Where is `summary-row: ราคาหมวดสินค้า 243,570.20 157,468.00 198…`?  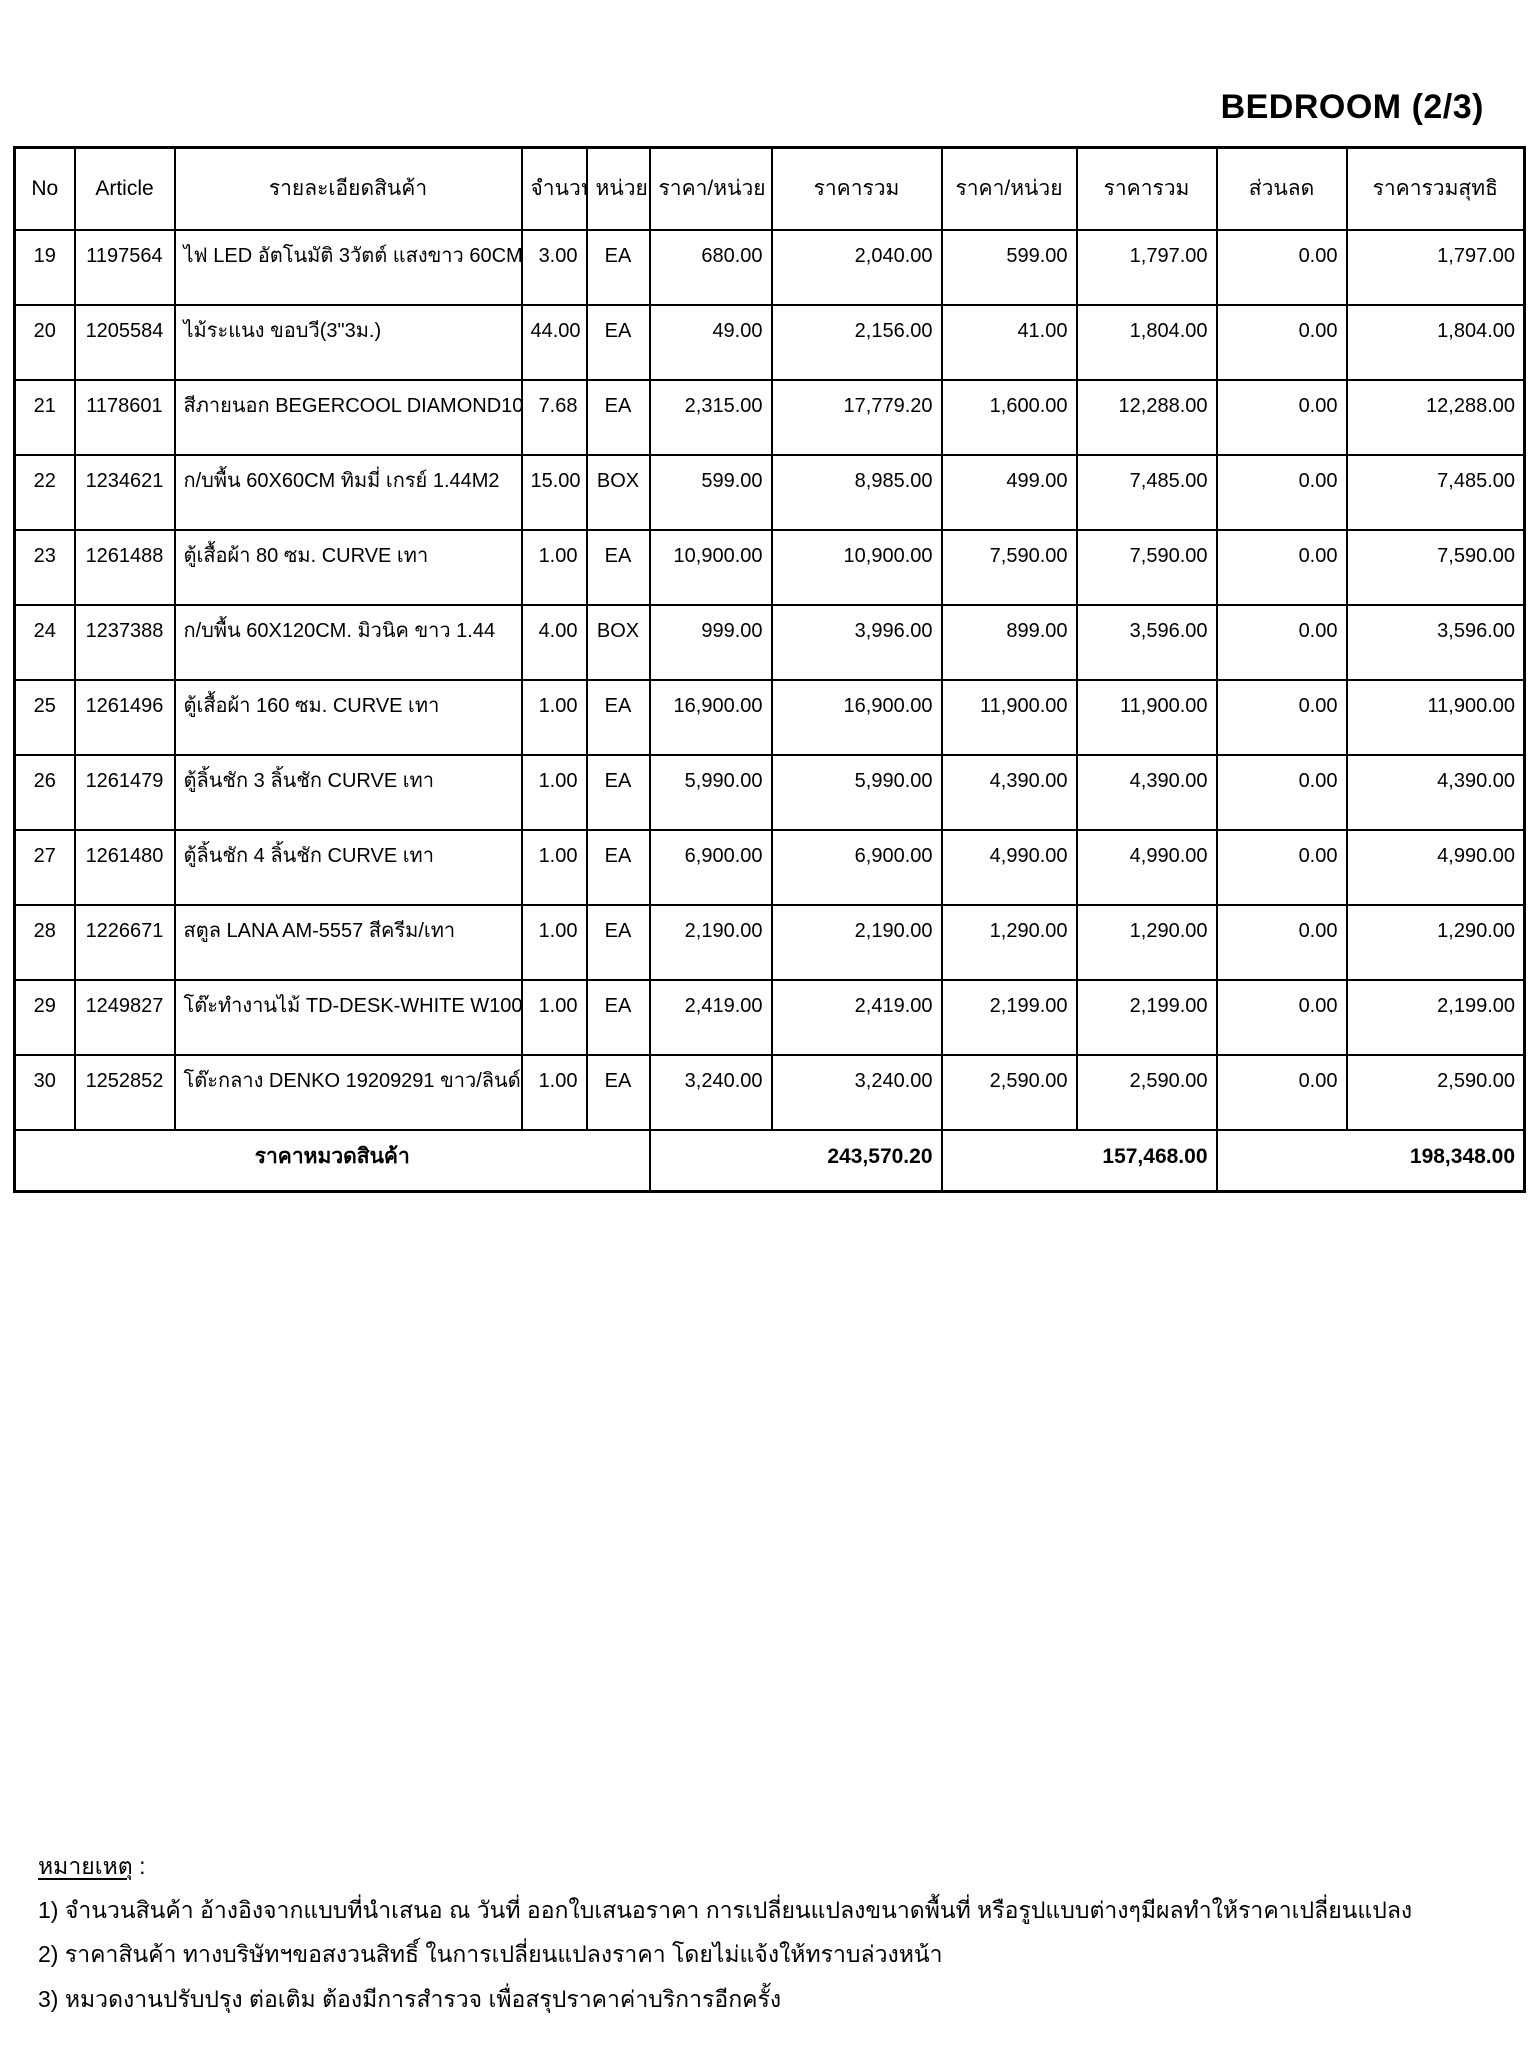 summary-row: ราคาหมวดสินค้า 243,570.20 157,468.00 198… is located at coordinates (769, 1160).